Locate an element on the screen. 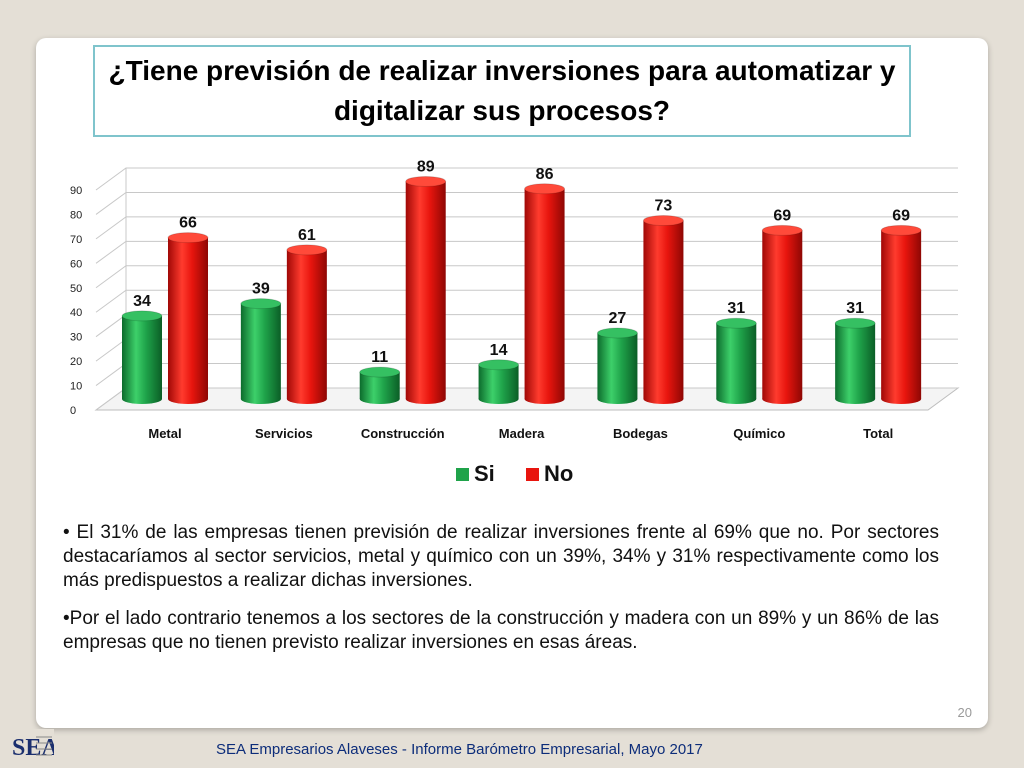  y-axis: 0 10 20 30 40 50 60 70 80 90 is located at coordinates (76, 301).